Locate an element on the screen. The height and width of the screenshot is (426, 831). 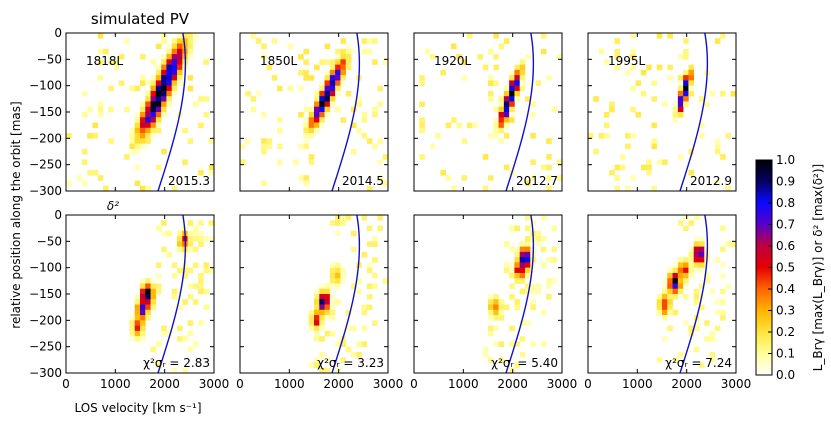
x-tick-label: 2000 is located at coordinates (338, 384).